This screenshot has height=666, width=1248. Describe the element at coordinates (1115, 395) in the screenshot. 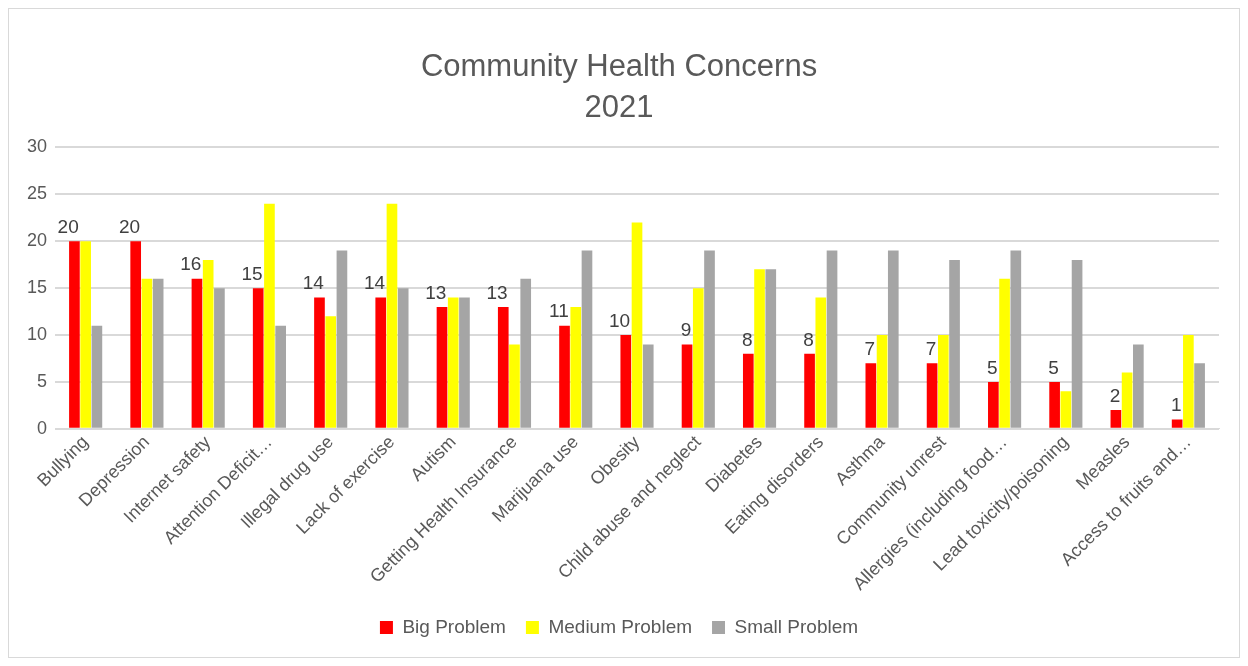

I see `data-label: 2` at that location.